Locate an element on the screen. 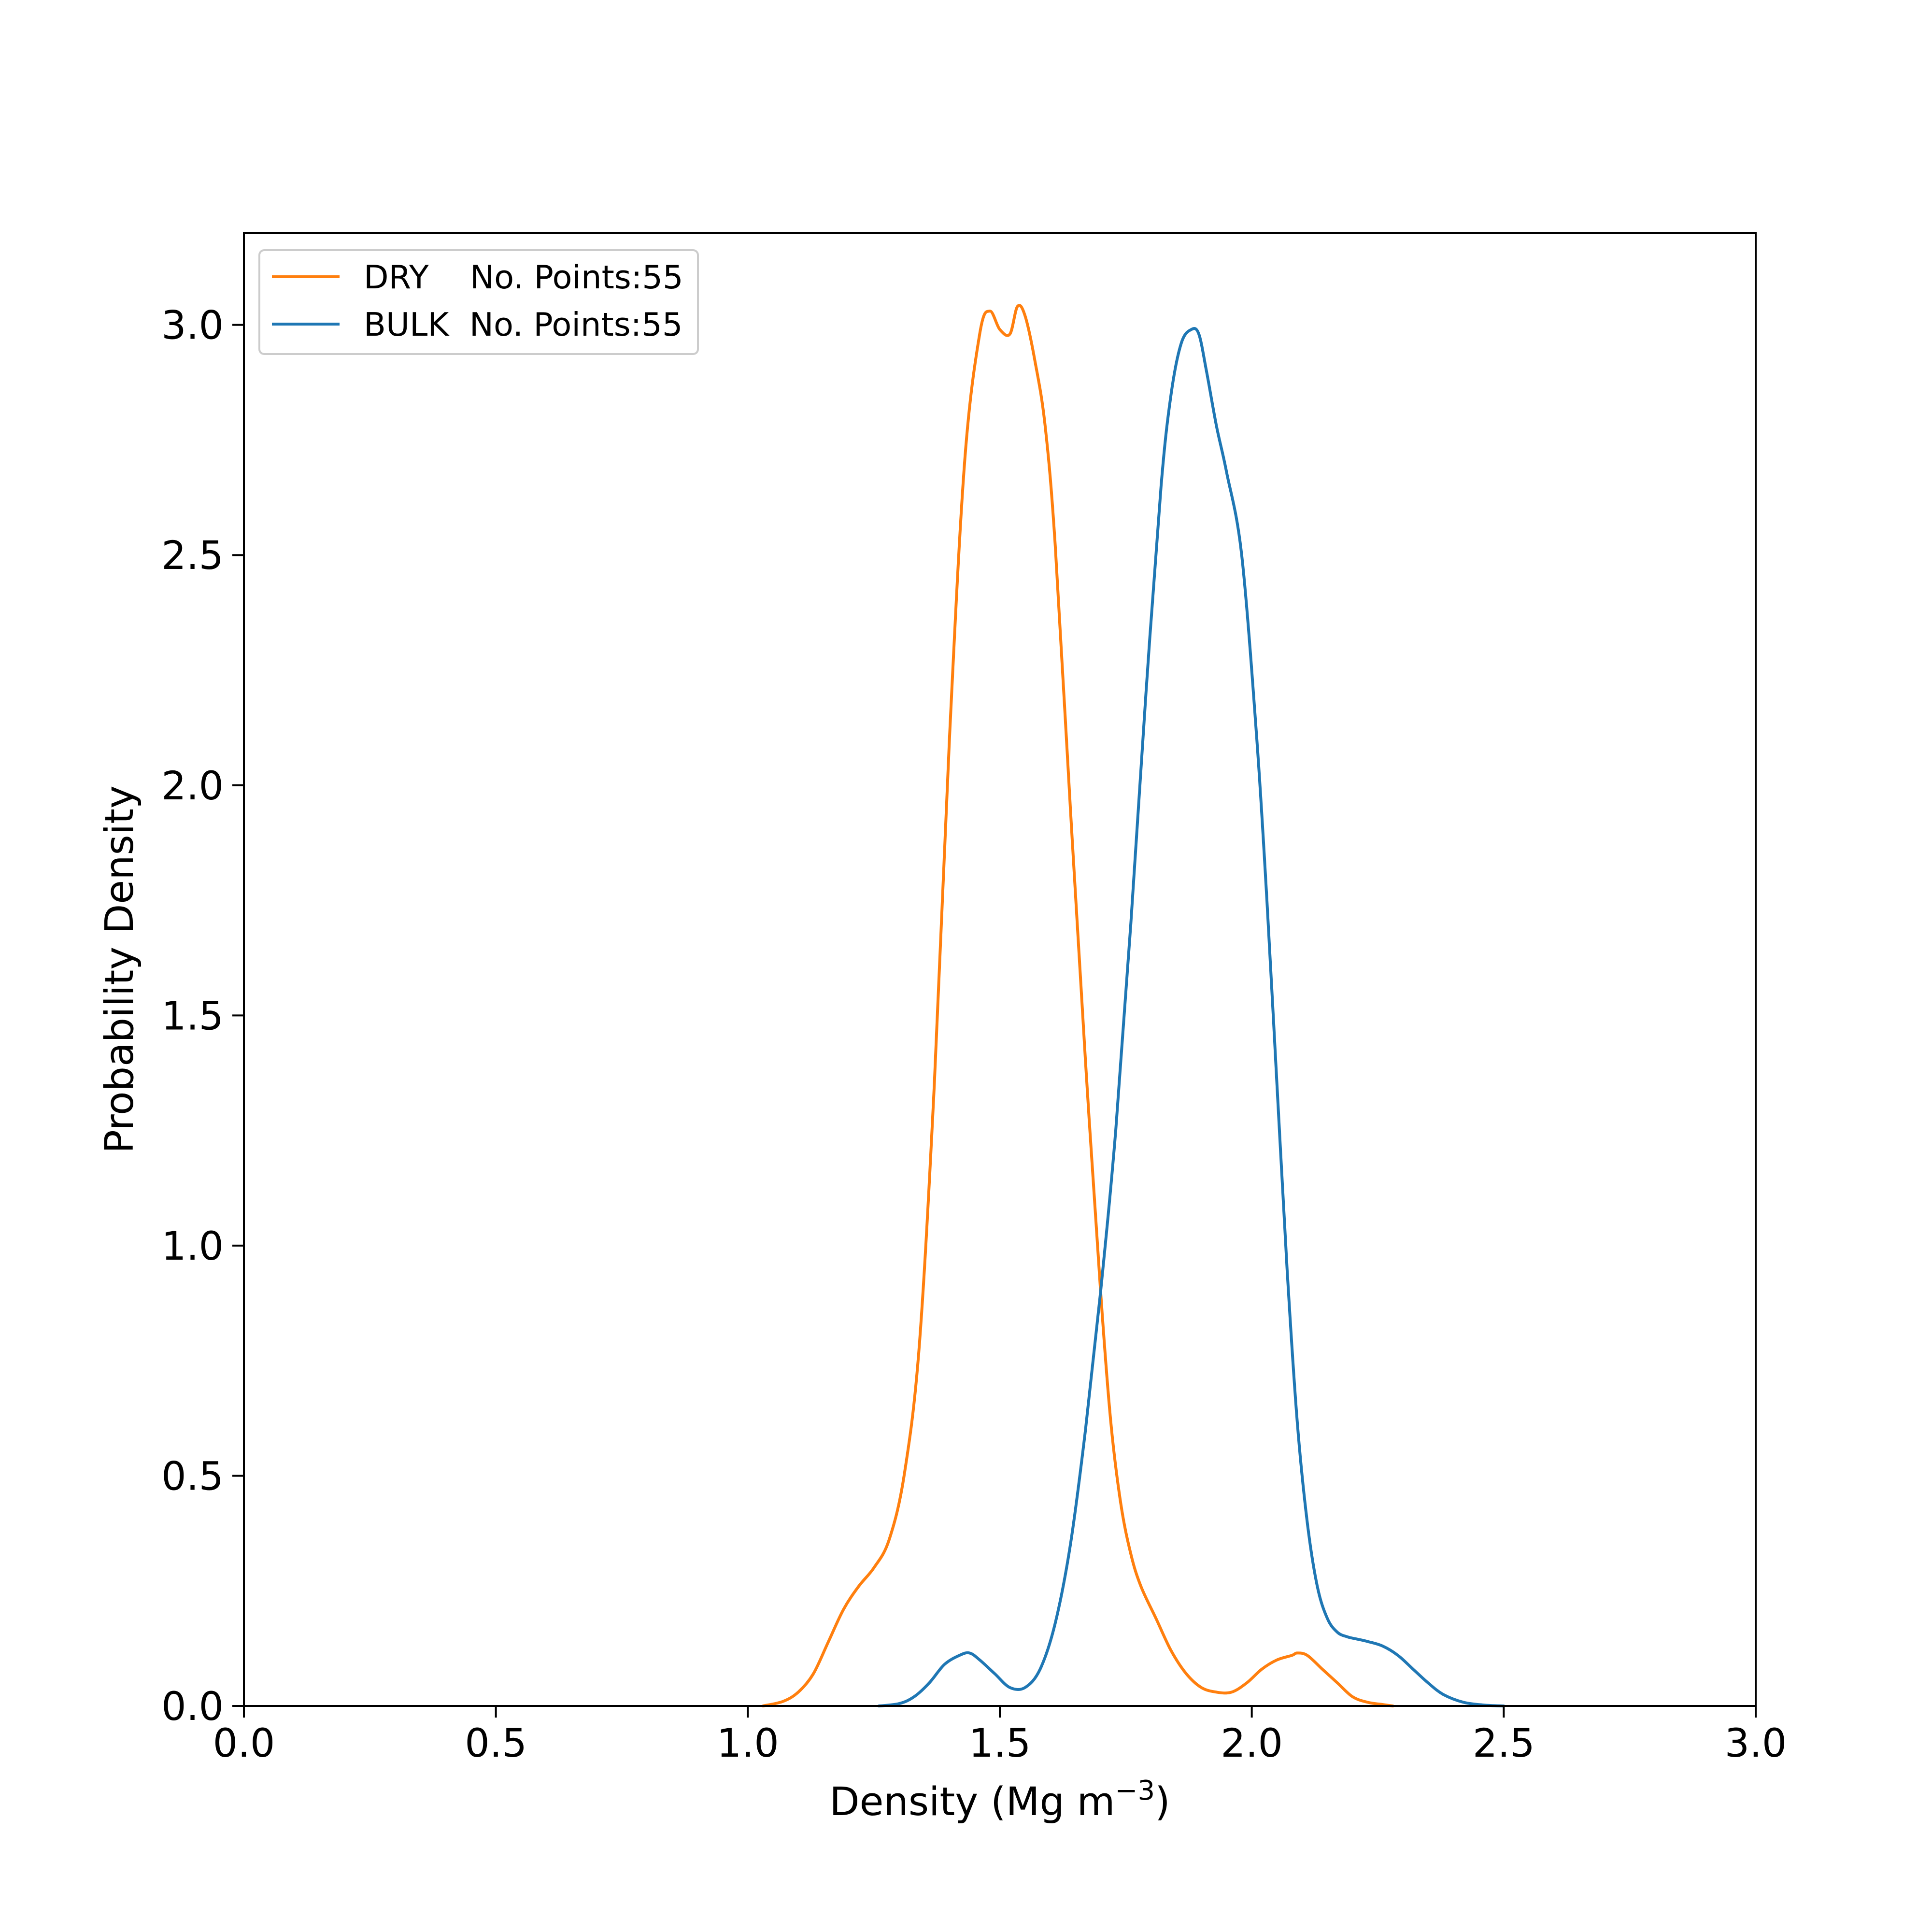 The image size is (1932, 1932). y-tick-label: 3.0 is located at coordinates (192, 326).